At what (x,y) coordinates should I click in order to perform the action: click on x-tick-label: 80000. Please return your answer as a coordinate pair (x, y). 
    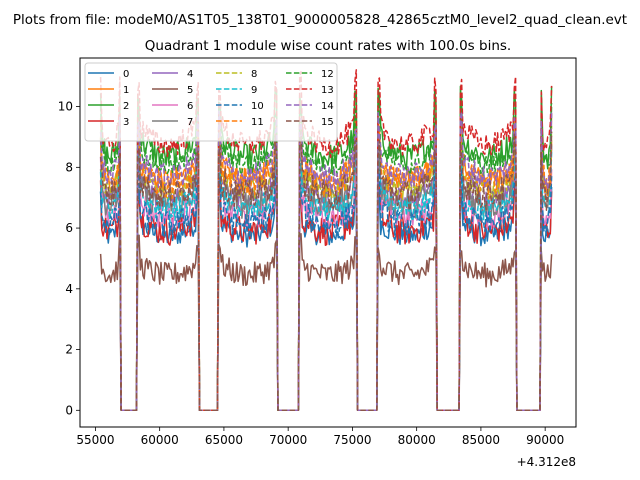
    Looking at the image, I should click on (417, 440).